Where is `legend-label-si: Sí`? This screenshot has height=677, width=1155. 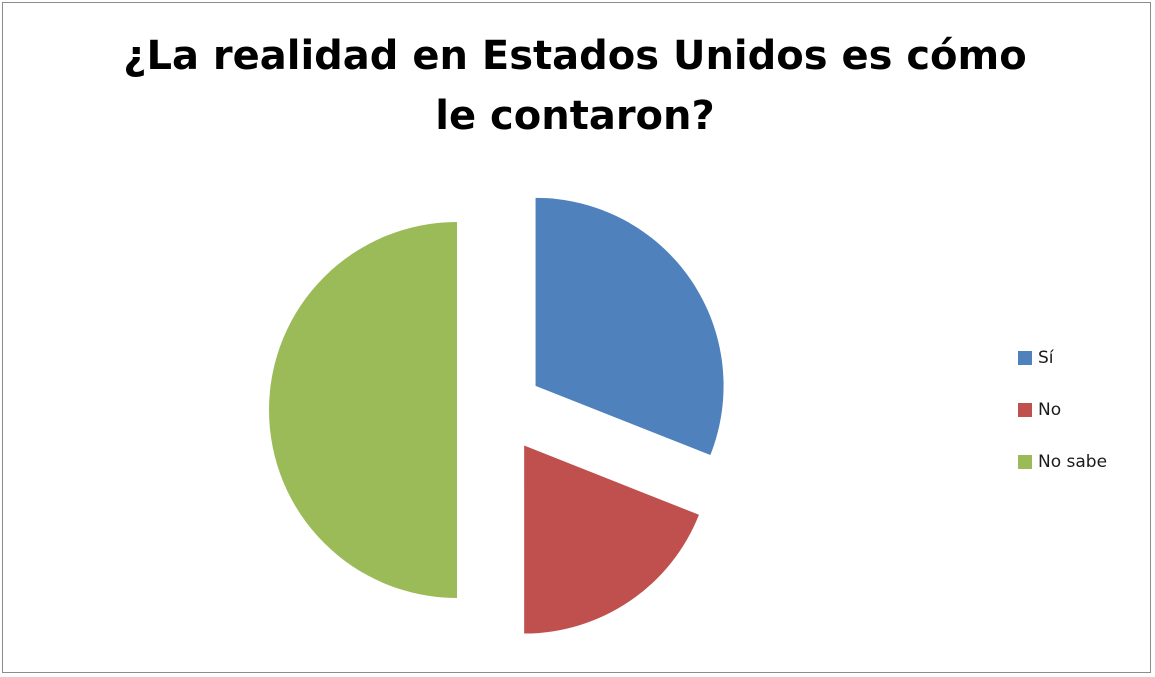 legend-label-si: Sí is located at coordinates (1046, 358).